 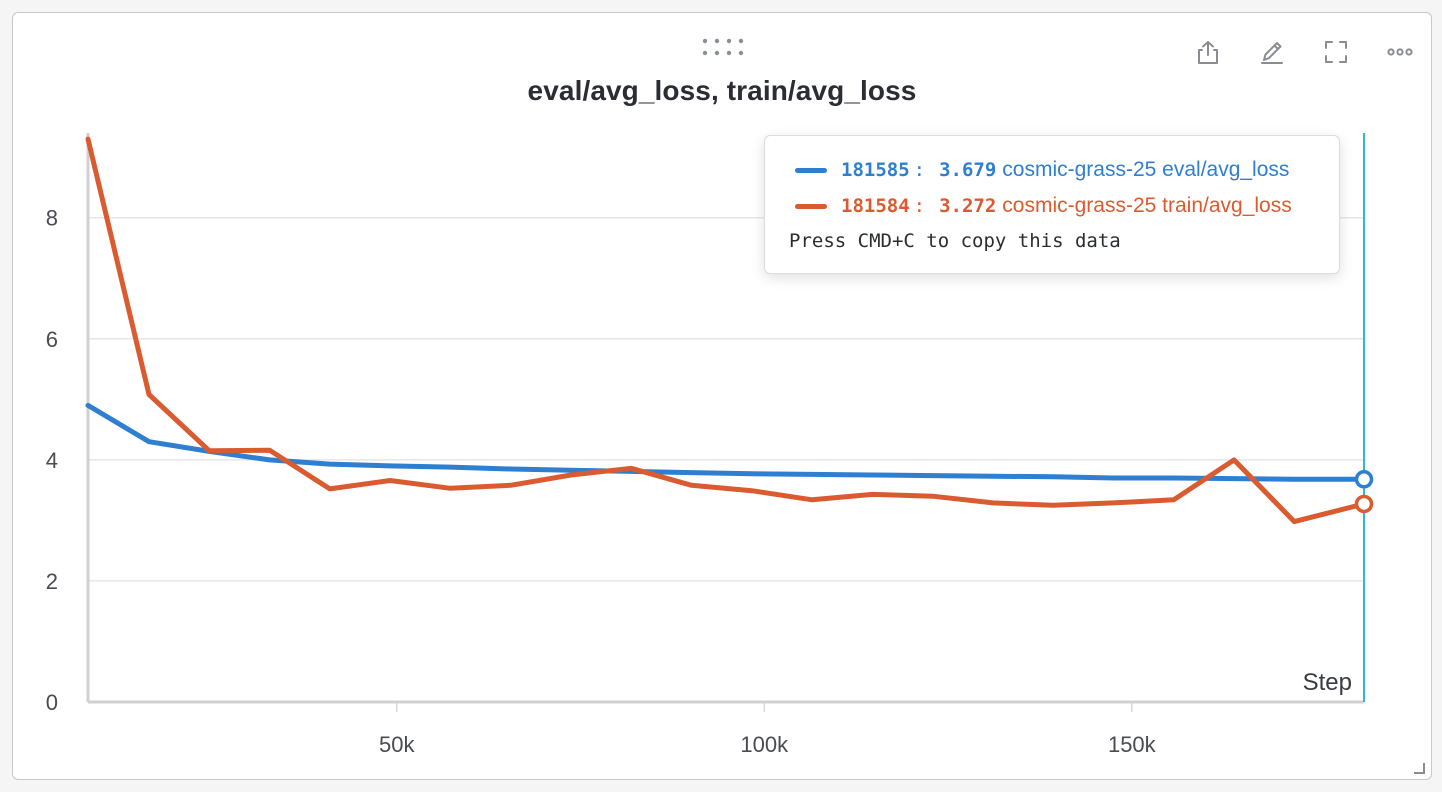 I want to click on x-tick-label: 50k, so click(x=397, y=744).